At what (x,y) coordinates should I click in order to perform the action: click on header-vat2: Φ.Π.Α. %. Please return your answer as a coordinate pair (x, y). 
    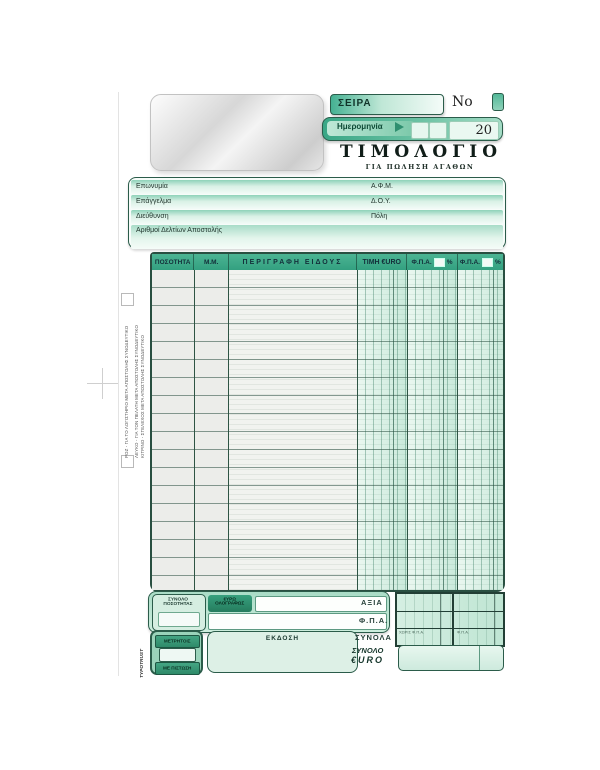
    Looking at the image, I should click on (480, 262).